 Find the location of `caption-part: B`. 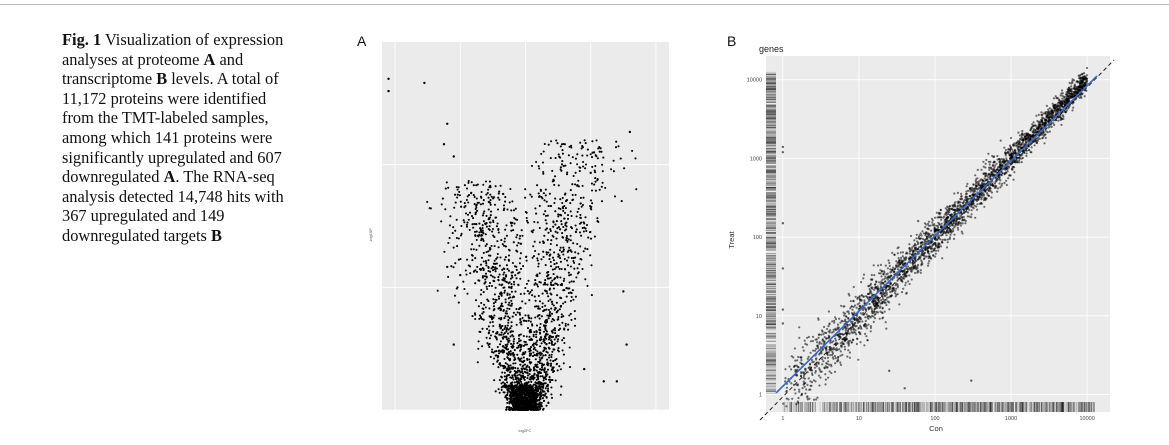

caption-part: B is located at coordinates (216, 235).